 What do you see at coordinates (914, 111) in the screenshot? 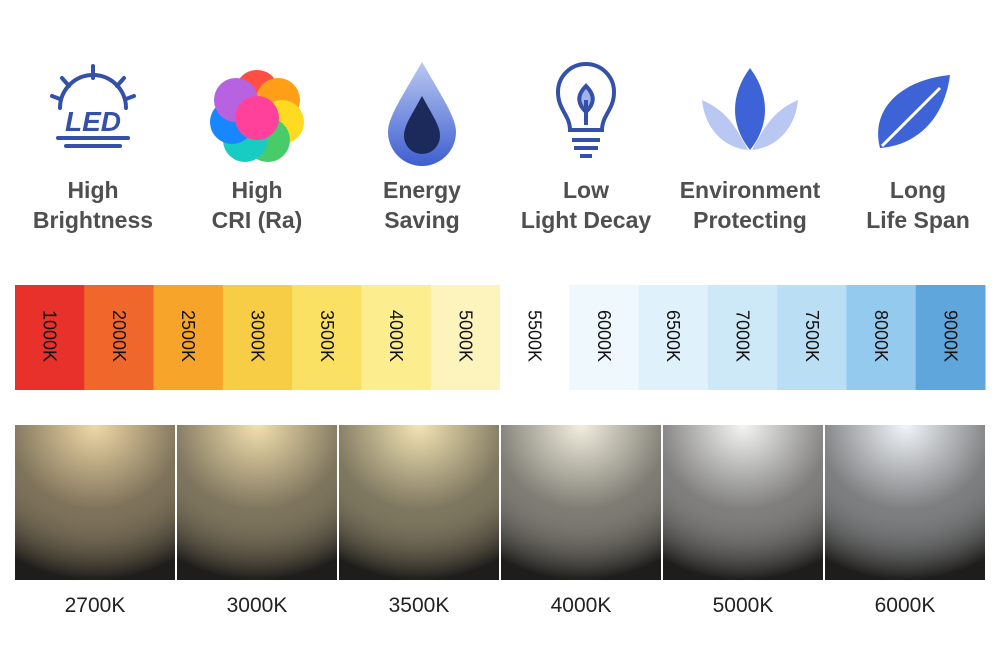
I see `leaf-icon` at bounding box center [914, 111].